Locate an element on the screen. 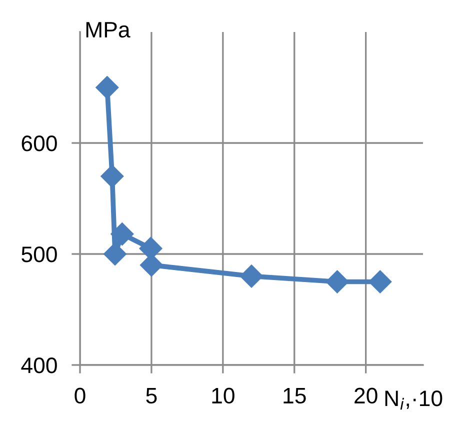  x-tick-label: 10 is located at coordinates (223, 396).